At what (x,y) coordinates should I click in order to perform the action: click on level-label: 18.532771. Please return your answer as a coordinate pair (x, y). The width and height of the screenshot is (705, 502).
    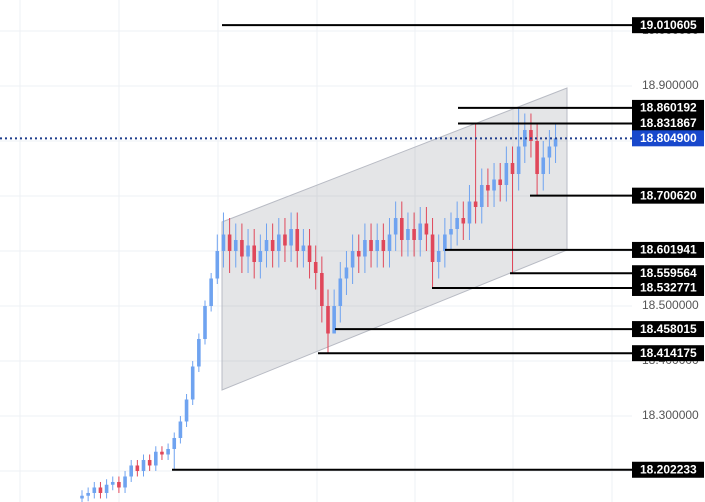
    Looking at the image, I should click on (668, 288).